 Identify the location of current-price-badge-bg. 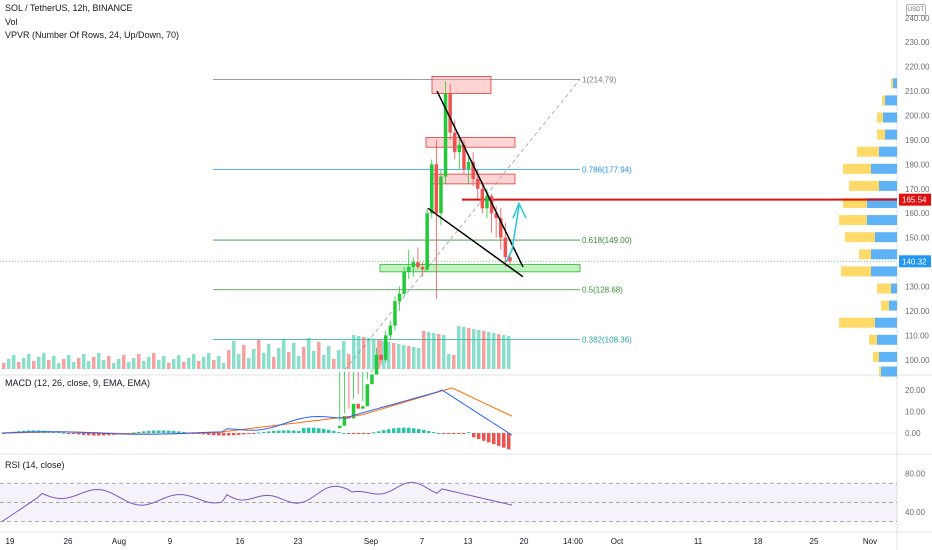
(915, 261).